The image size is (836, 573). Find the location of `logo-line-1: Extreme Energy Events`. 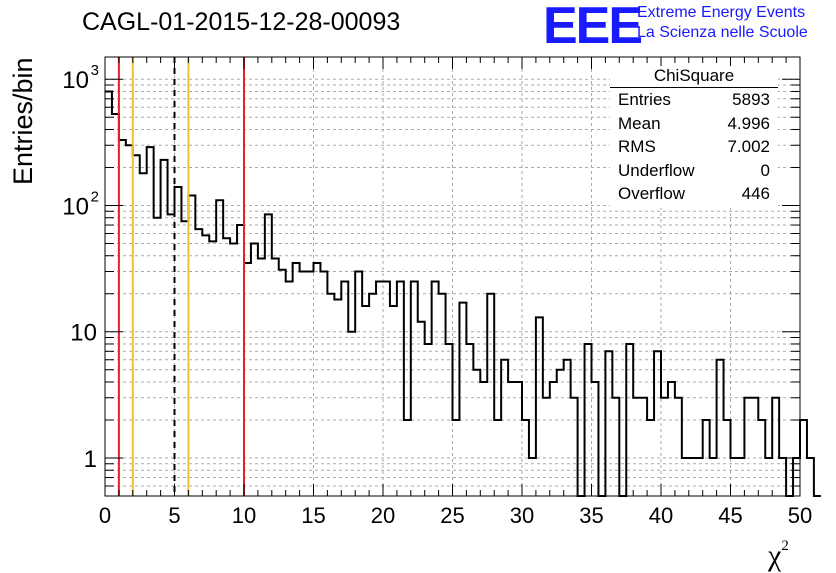

logo-line-1: Extreme Energy Events is located at coordinates (721, 12).